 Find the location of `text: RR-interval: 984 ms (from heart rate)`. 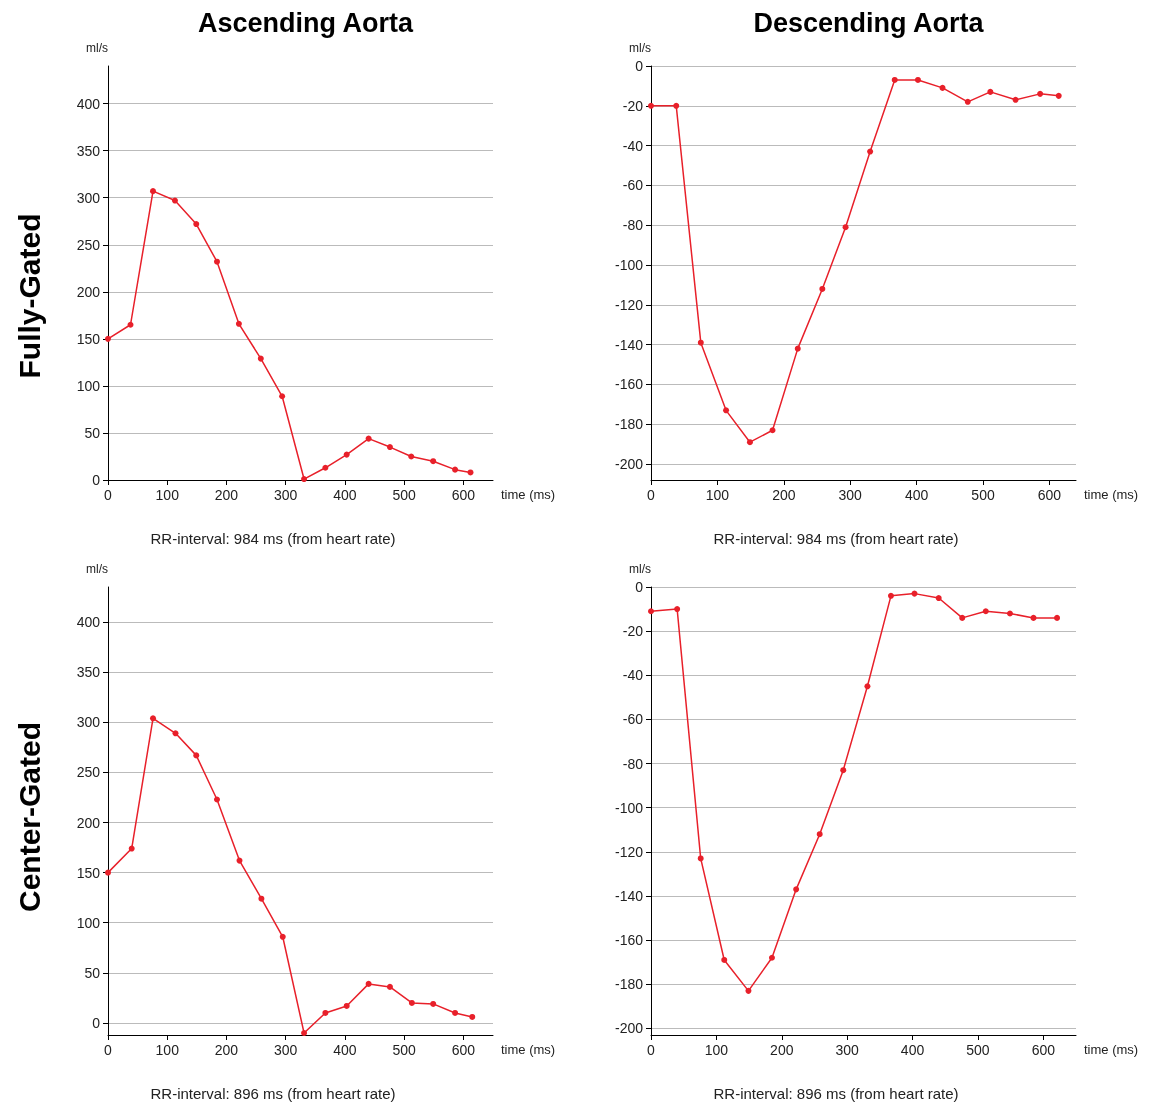

text: RR-interval: 984 ms (from heart rate) is located at coordinates (273, 538).